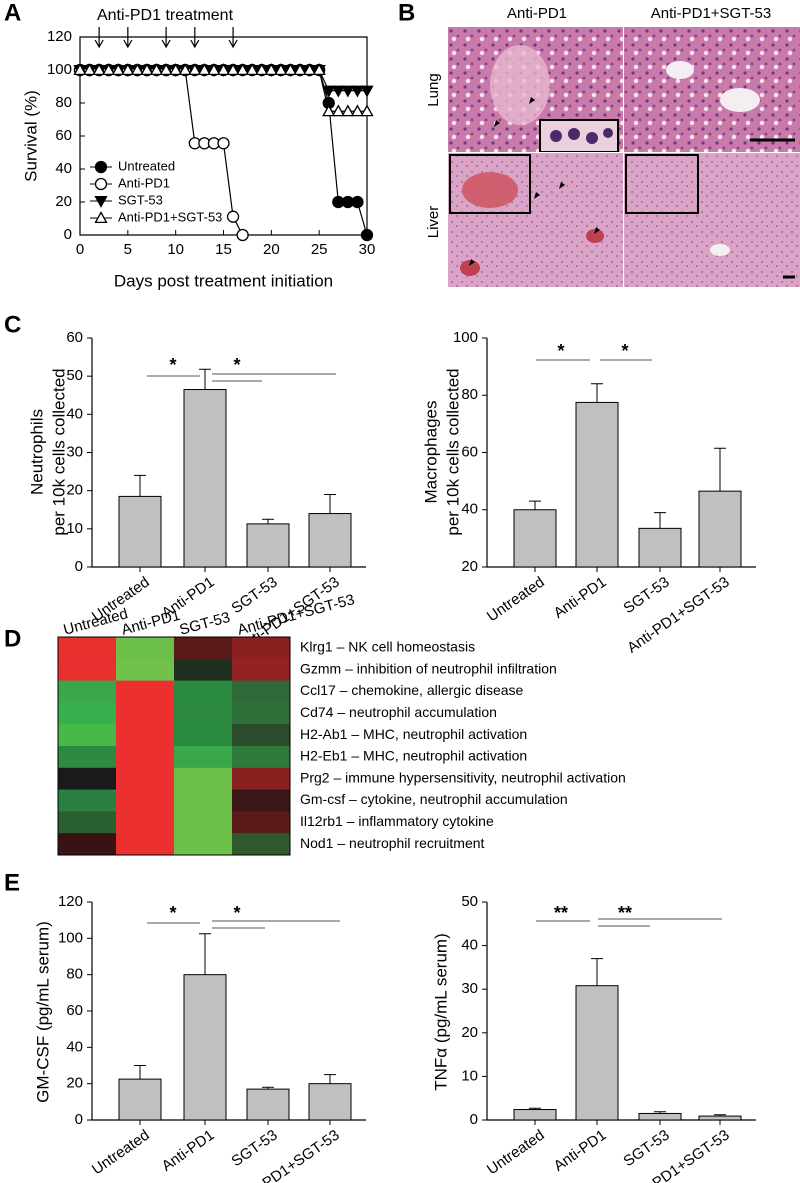 Image resolution: width=800 pixels, height=1183 pixels. I want to click on x-tick-label: 30, so click(367, 249).